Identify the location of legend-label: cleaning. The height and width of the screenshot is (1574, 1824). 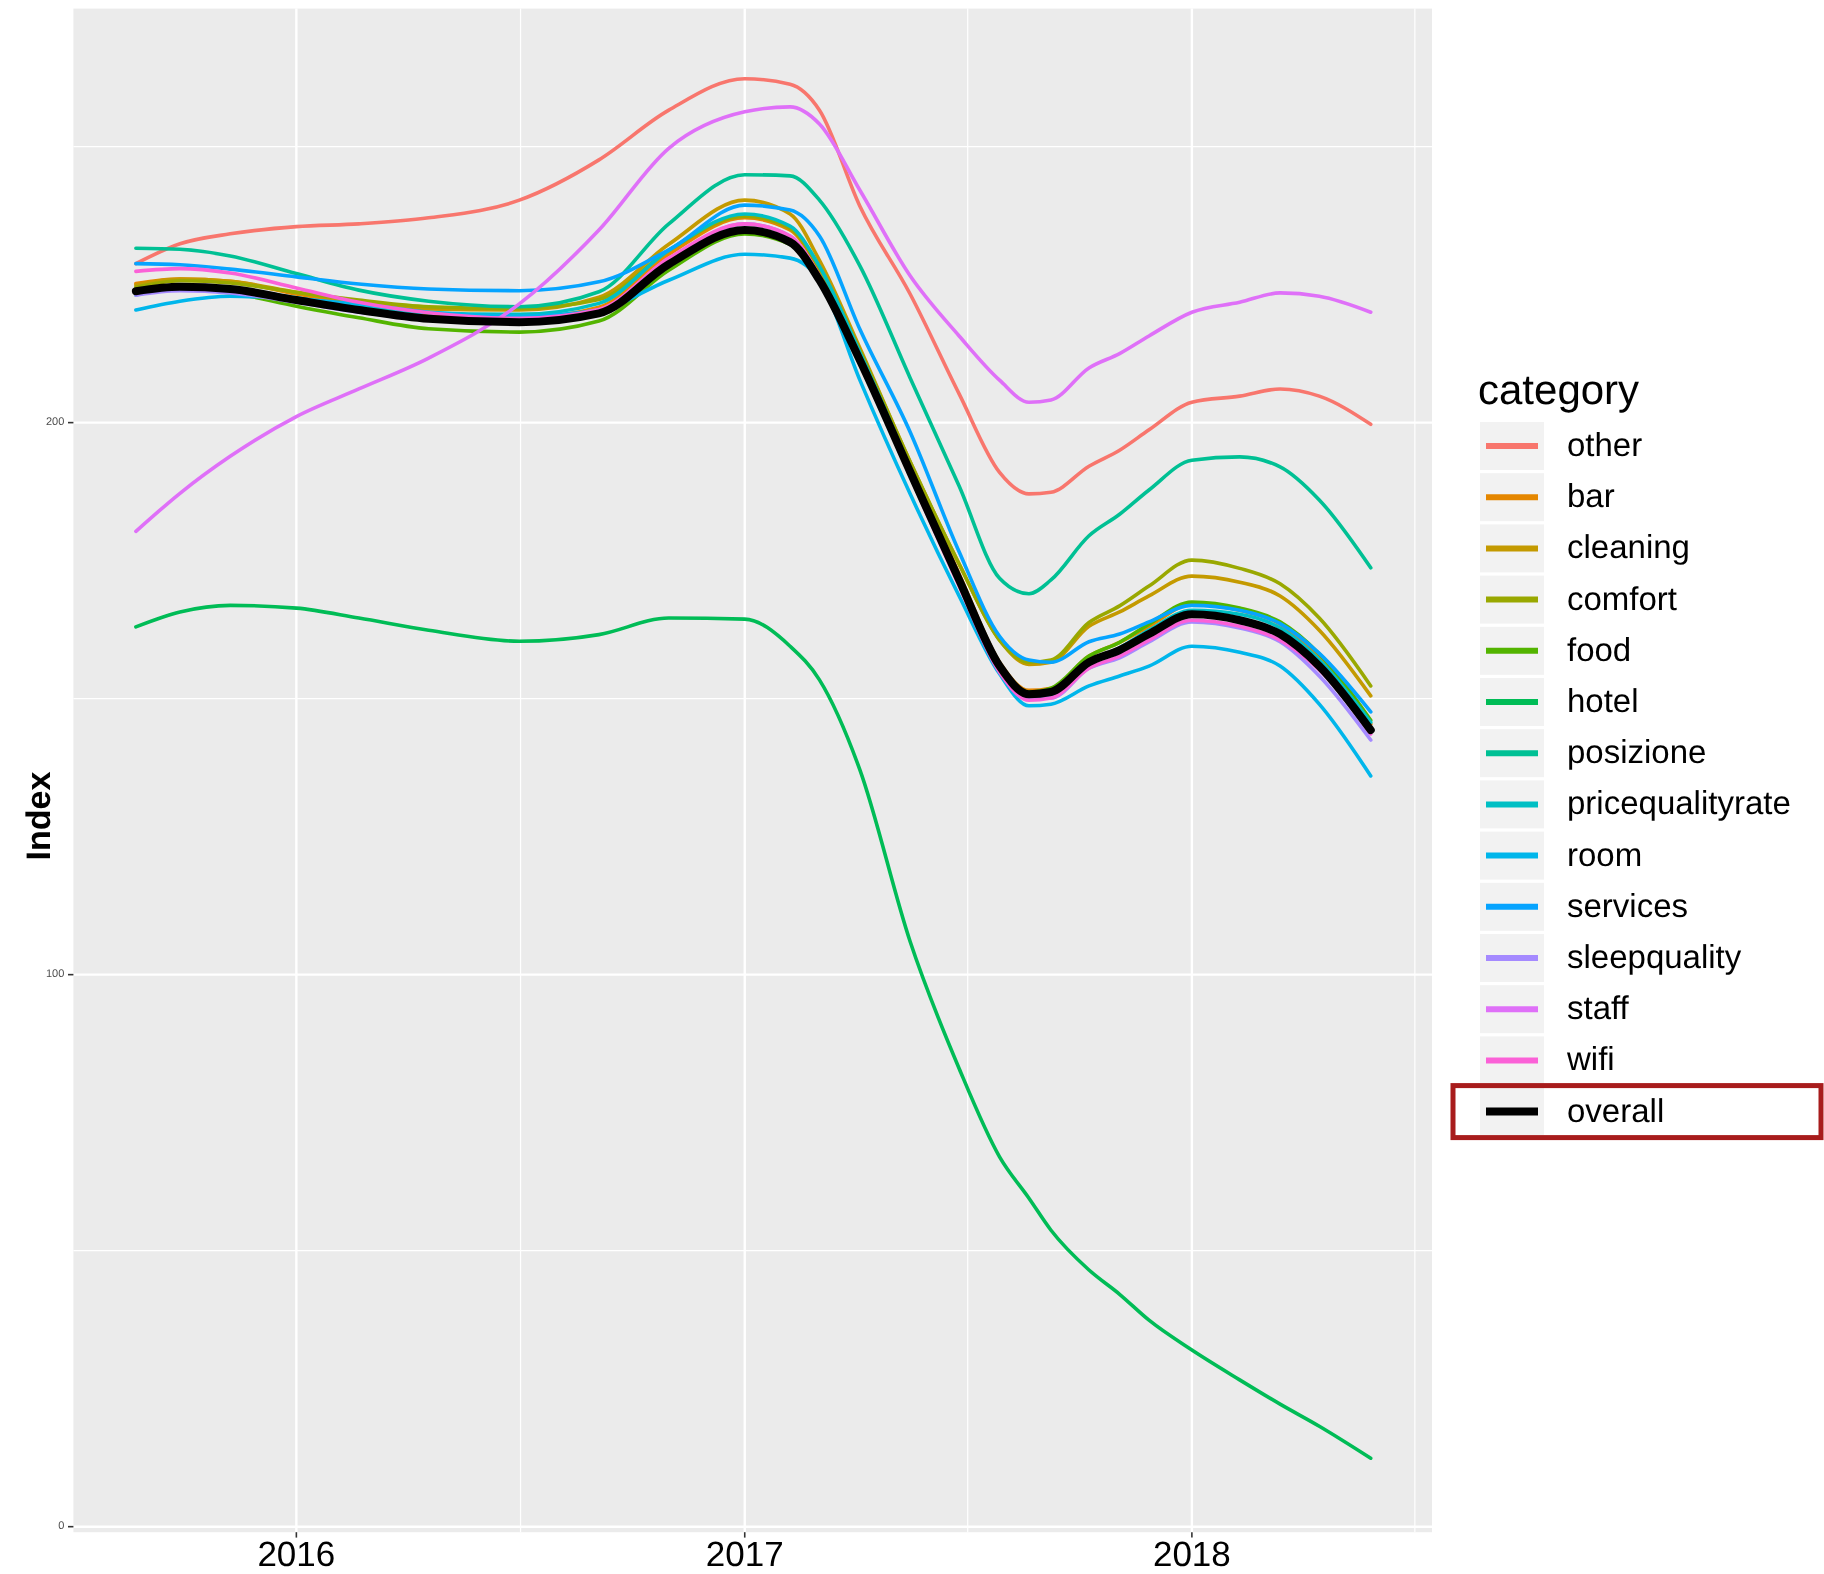
(1628, 548).